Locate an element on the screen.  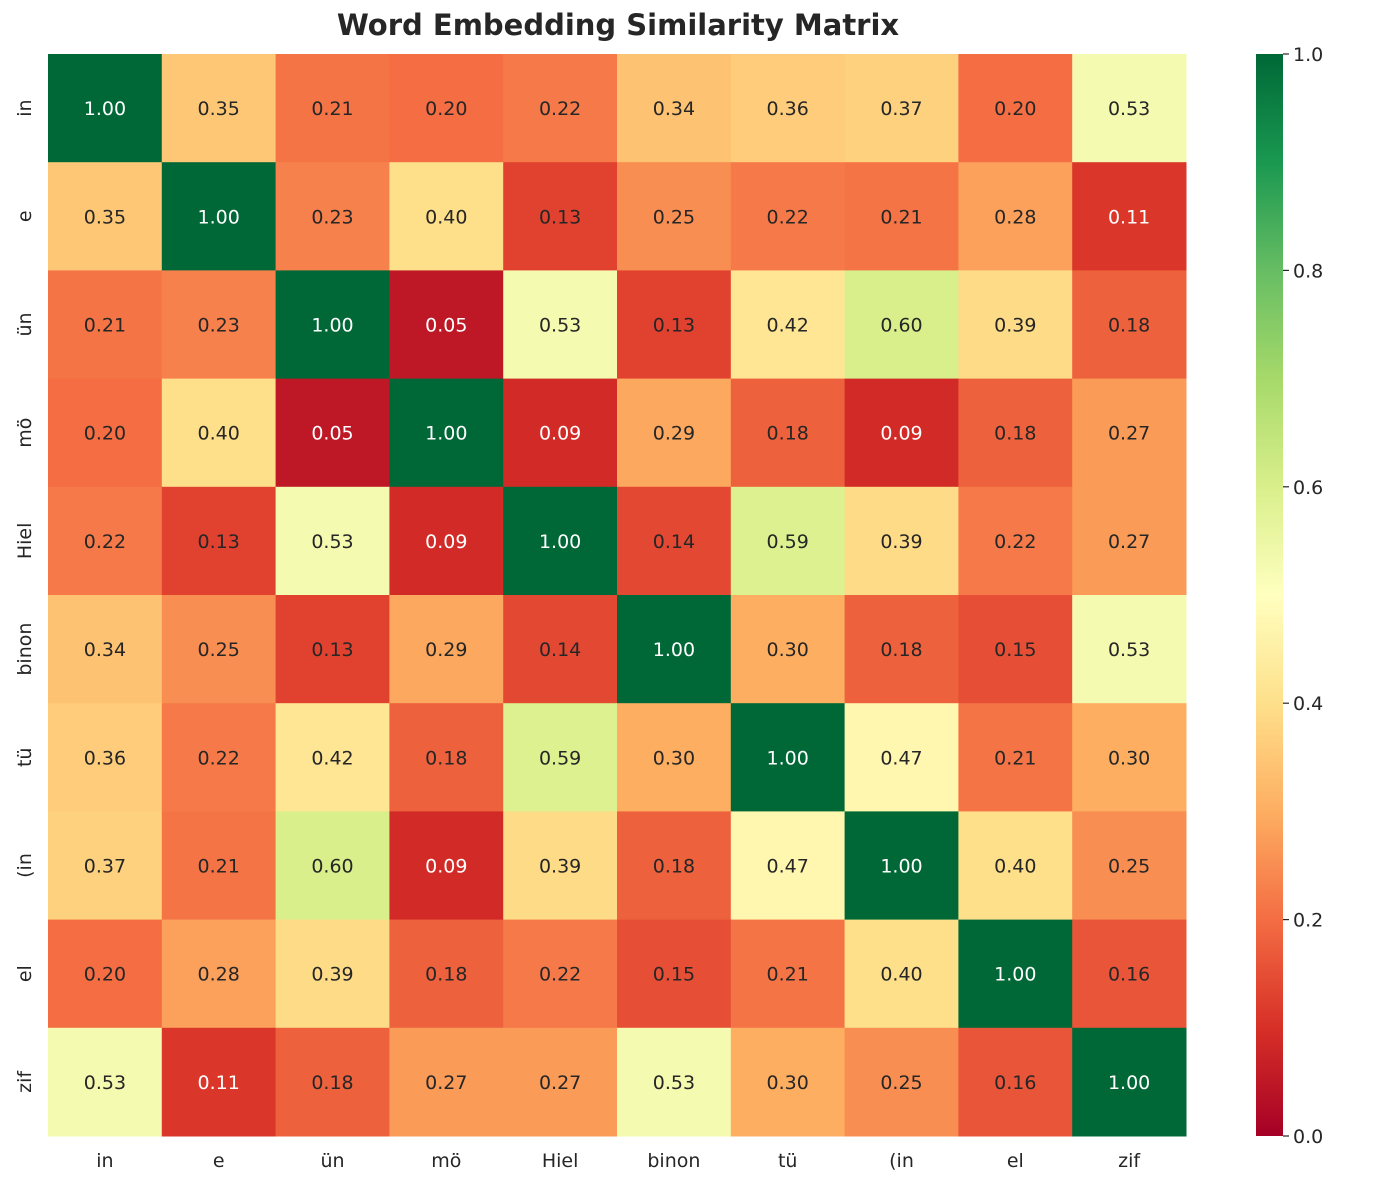
cell-label: 0.23 is located at coordinates (219, 326).